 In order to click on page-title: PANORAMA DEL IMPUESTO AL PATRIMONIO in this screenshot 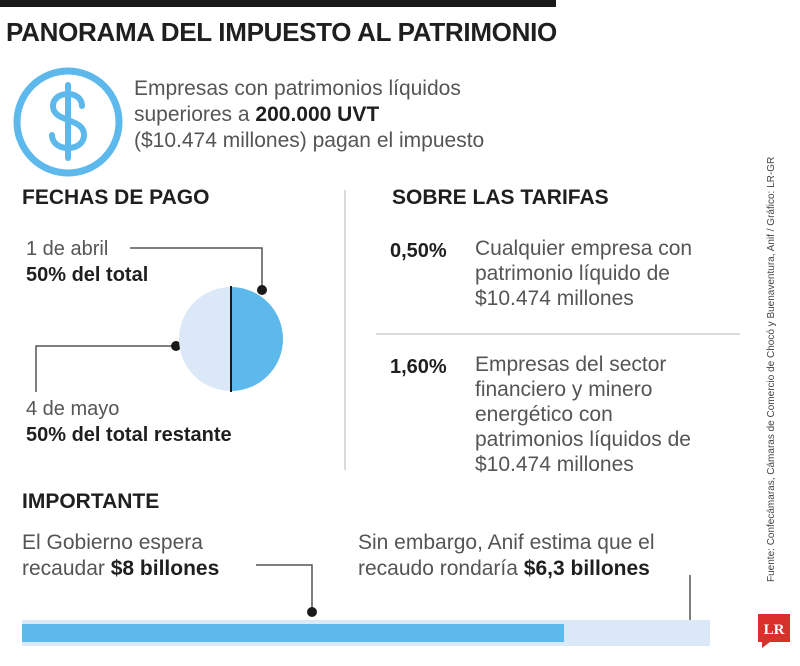, I will do `click(281, 32)`.